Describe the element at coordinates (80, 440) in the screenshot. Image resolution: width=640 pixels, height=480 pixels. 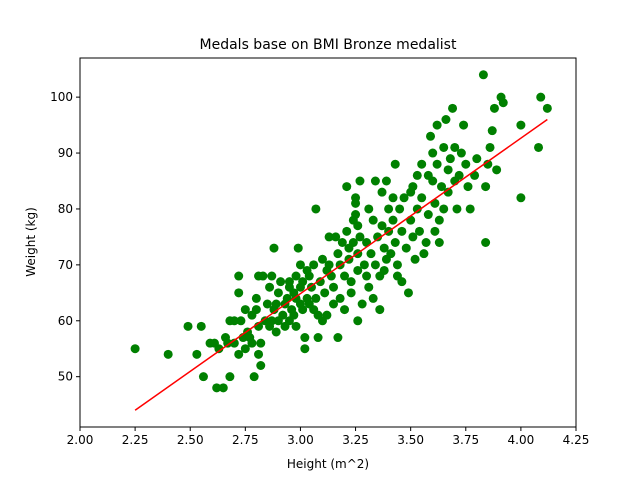
I see `x-tick-label: 2.00` at that location.